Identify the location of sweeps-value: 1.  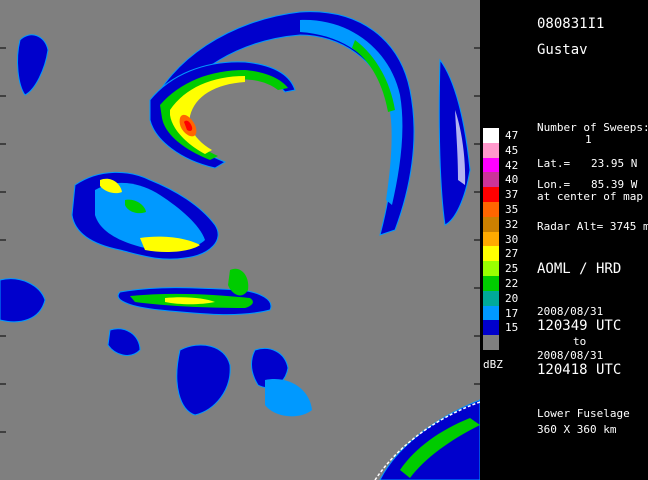
(588, 139).